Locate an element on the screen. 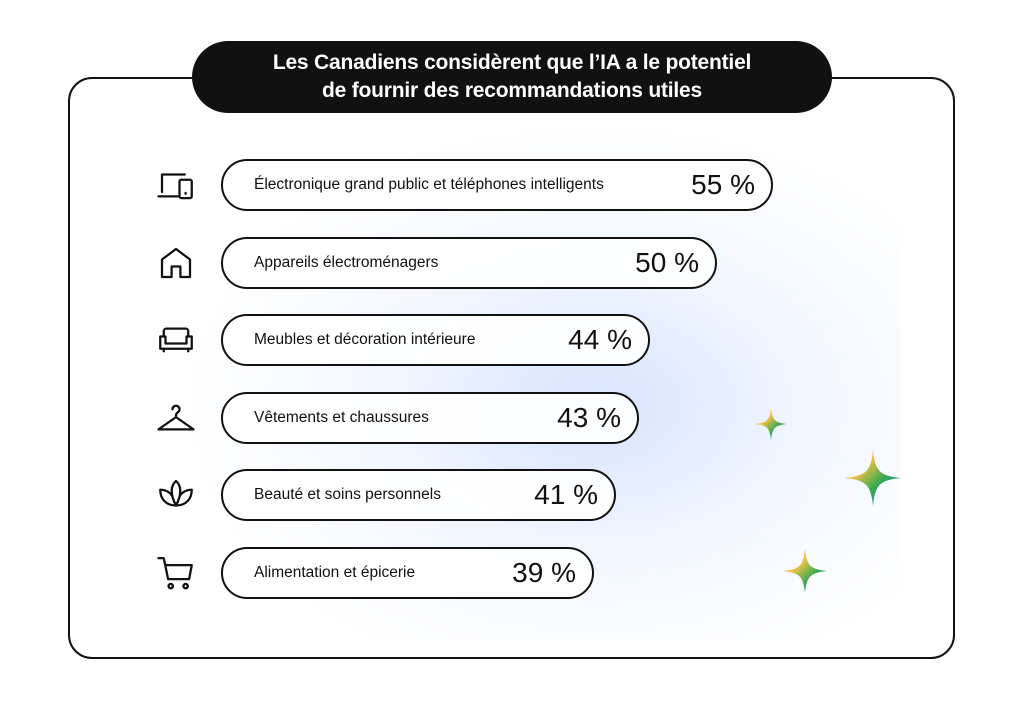 This screenshot has height=716, width=1024. bar-value-label: 43 % is located at coordinates (589, 417).